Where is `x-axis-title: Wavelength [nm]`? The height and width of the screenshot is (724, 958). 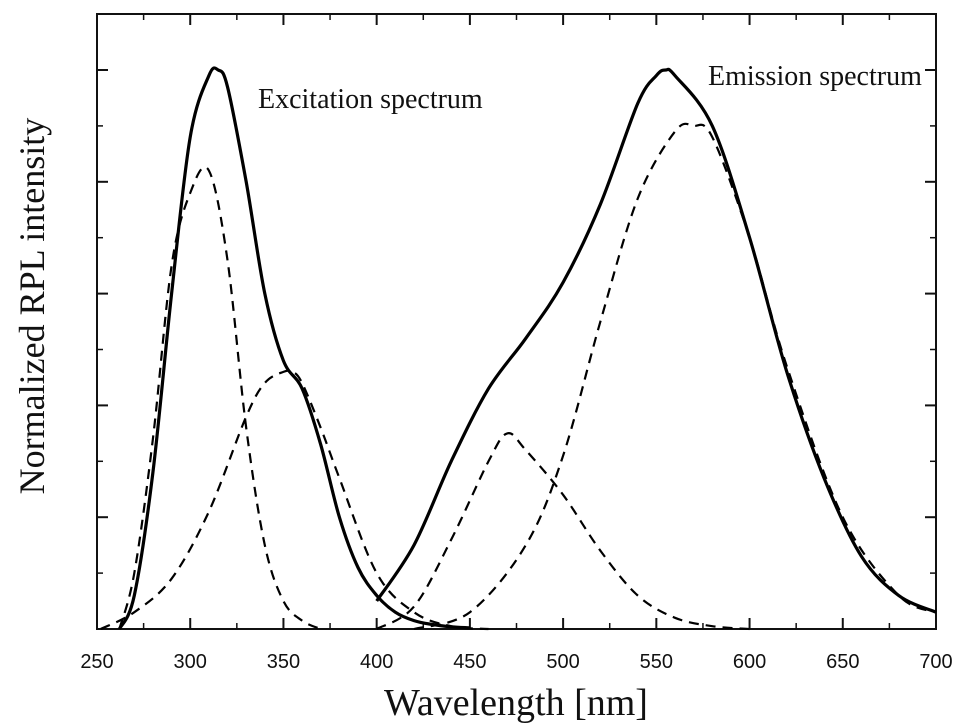
x-axis-title: Wavelength [nm] is located at coordinates (516, 703).